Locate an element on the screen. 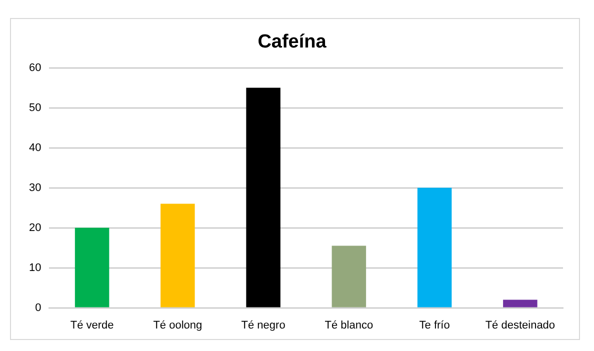 The width and height of the screenshot is (594, 351). x-tick-label: Té negro is located at coordinates (263, 325).